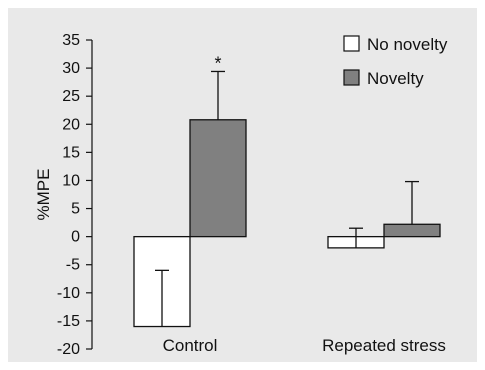 The width and height of the screenshot is (485, 370). Describe the element at coordinates (217, 63) in the screenshot. I see `significance-marker: *` at that location.